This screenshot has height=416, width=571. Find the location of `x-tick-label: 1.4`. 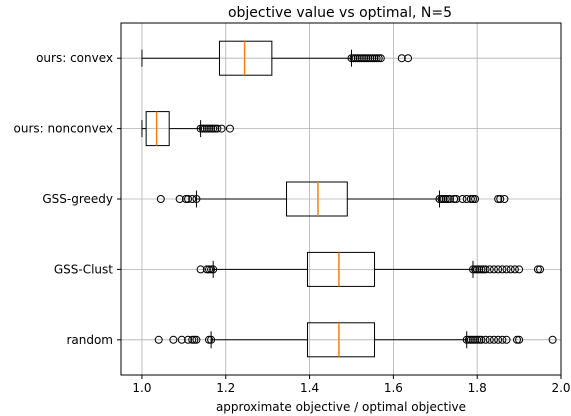

x-tick-label: 1.4 is located at coordinates (309, 388).